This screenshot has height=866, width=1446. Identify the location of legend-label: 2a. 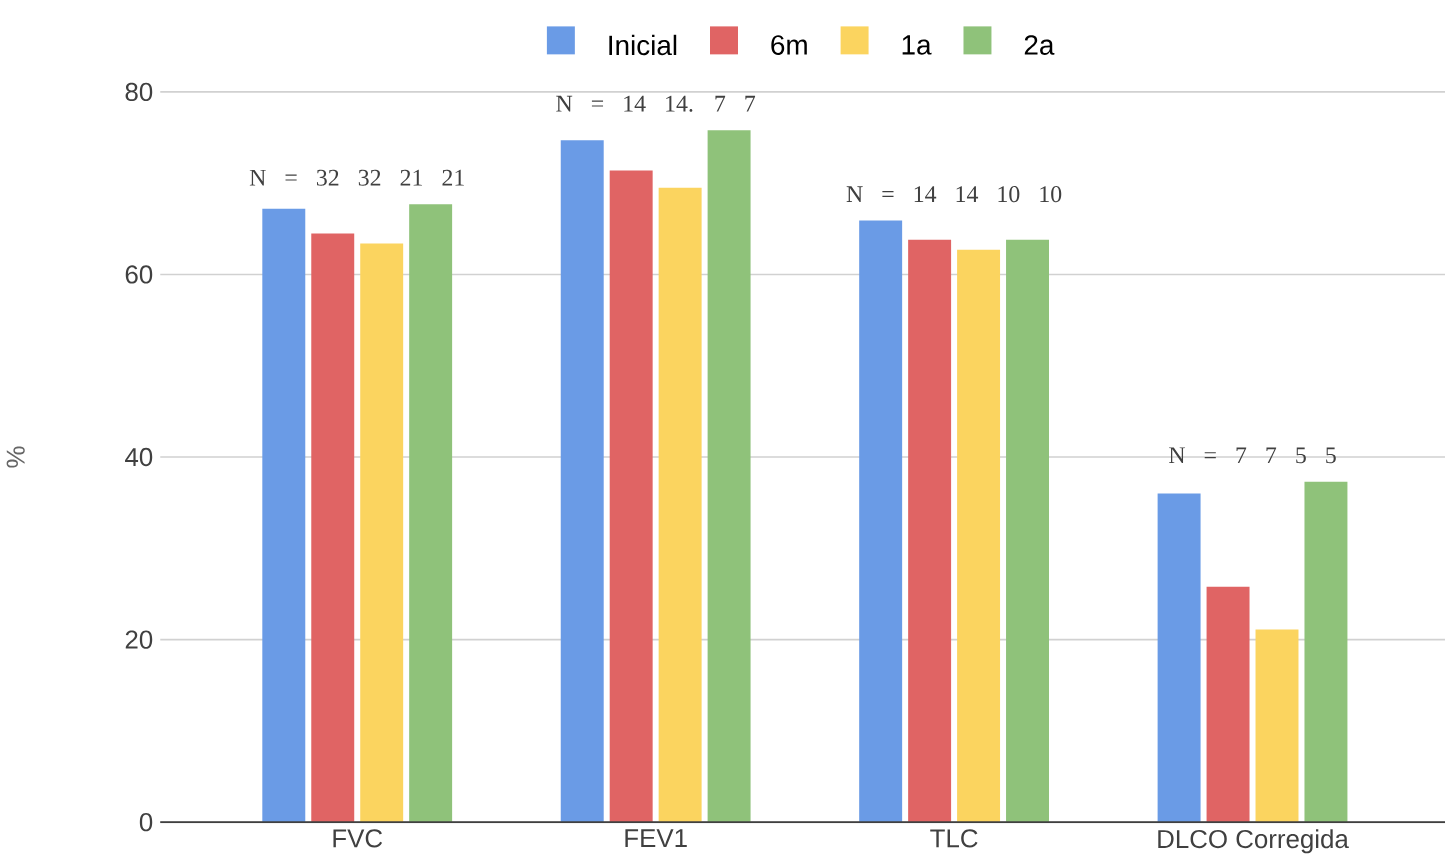
(1039, 45).